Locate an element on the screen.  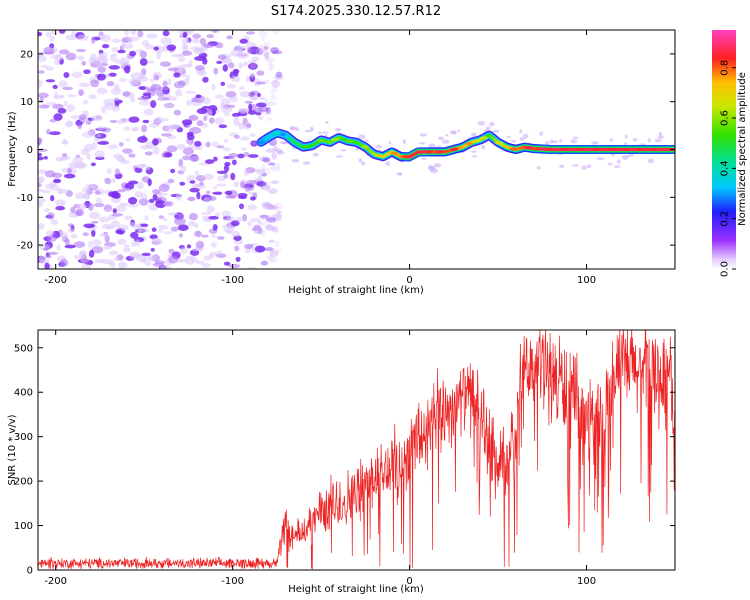
y-tick-label: 400 is located at coordinates (23, 393).